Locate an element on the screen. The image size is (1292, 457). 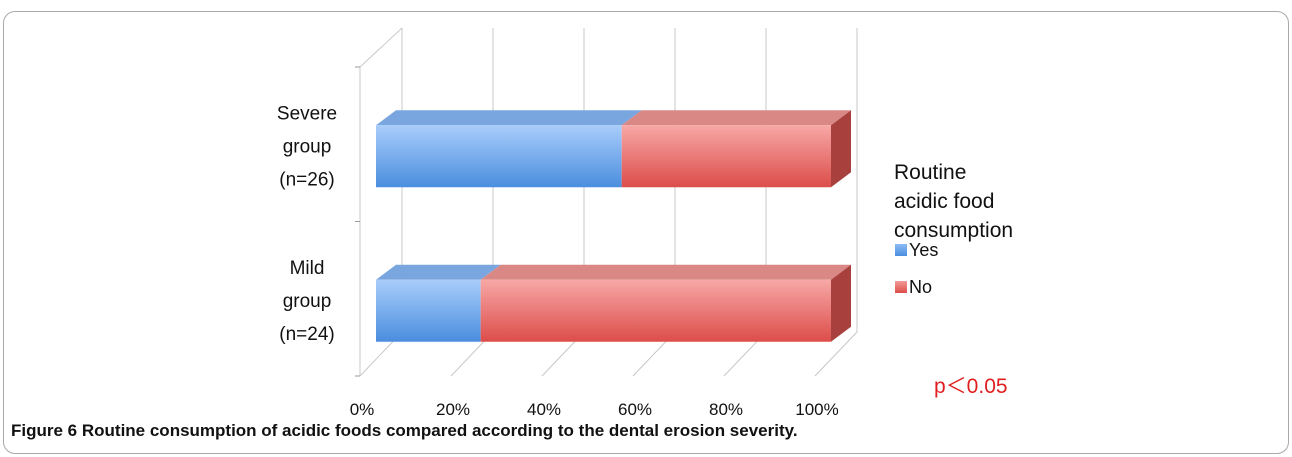
wall-edge is located at coordinates (381, 47).